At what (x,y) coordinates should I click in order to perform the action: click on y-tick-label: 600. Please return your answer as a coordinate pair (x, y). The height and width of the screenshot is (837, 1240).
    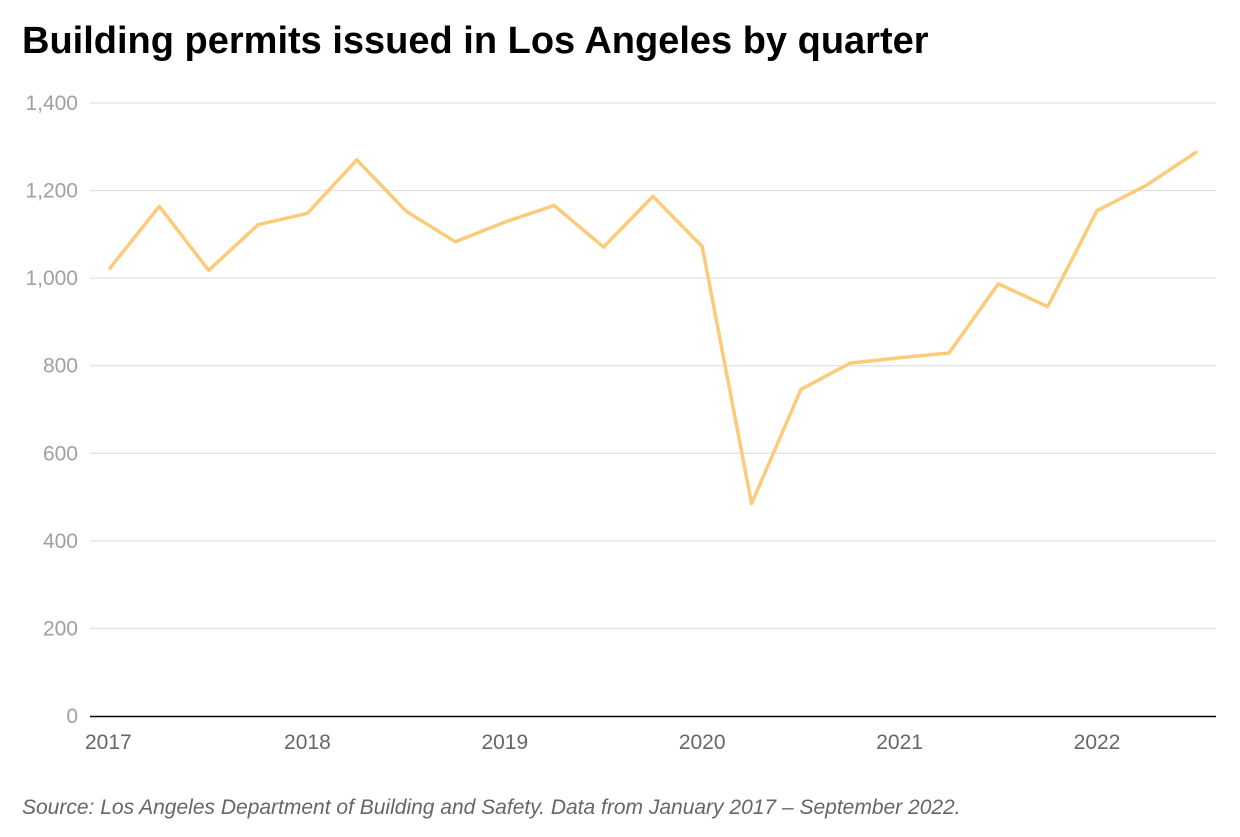
    Looking at the image, I should click on (60, 453).